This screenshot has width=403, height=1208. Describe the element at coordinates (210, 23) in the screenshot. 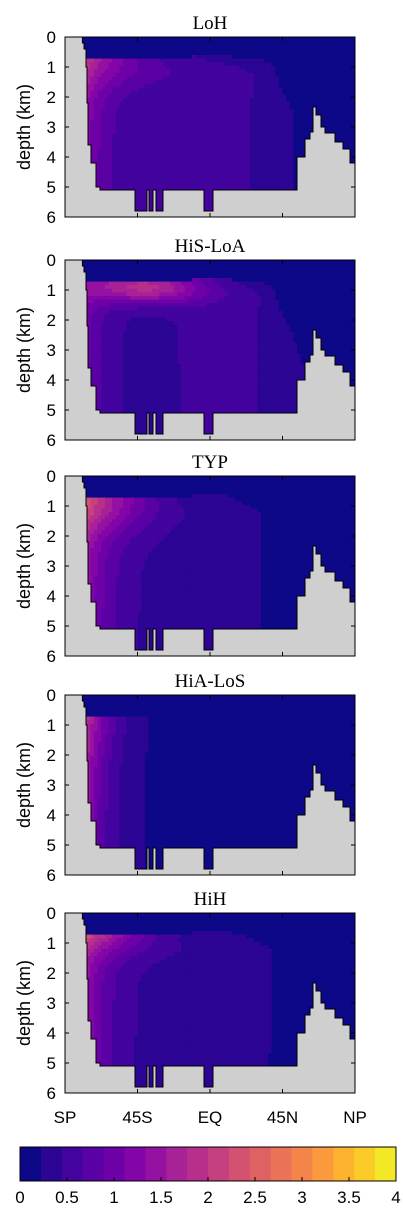

I see `panel-title: LoH` at that location.